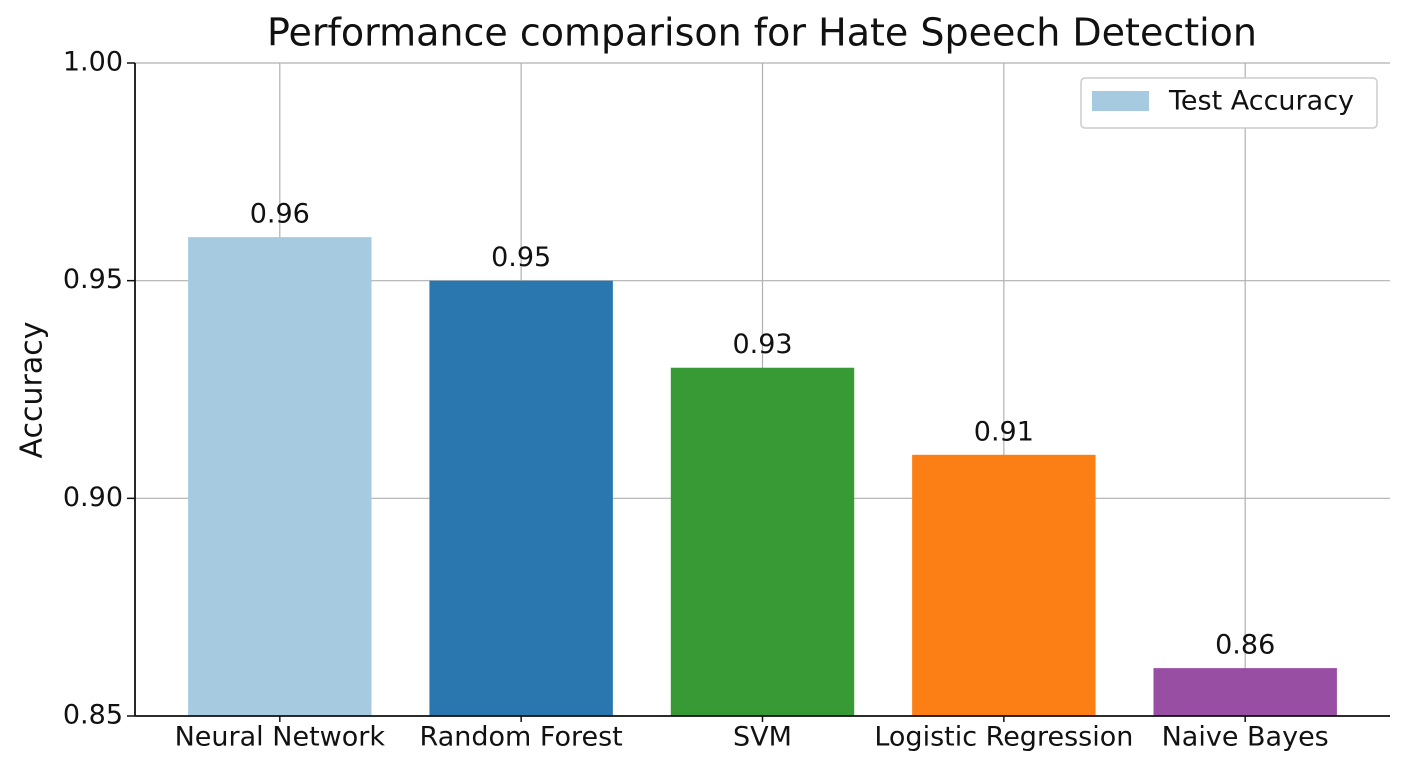 Image resolution: width=1408 pixels, height=768 pixels. I want to click on legend-box, so click(1229, 103).